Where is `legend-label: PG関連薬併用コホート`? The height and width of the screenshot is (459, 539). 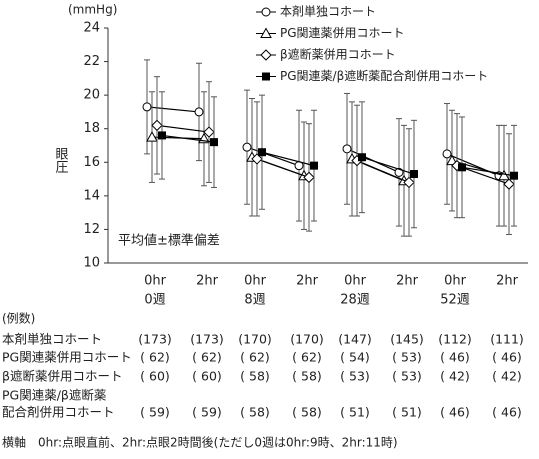
legend-label: PG関連薬併用コホート is located at coordinates (342, 33).